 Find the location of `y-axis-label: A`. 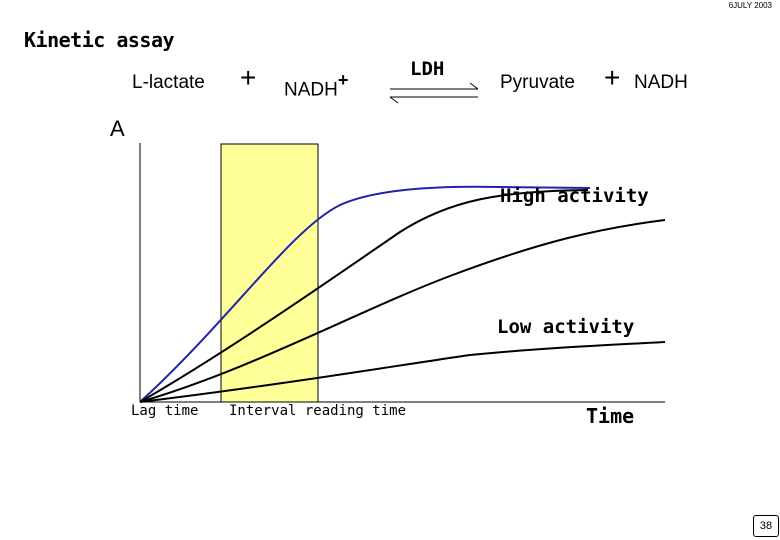

y-axis-label: A is located at coordinates (117, 128).